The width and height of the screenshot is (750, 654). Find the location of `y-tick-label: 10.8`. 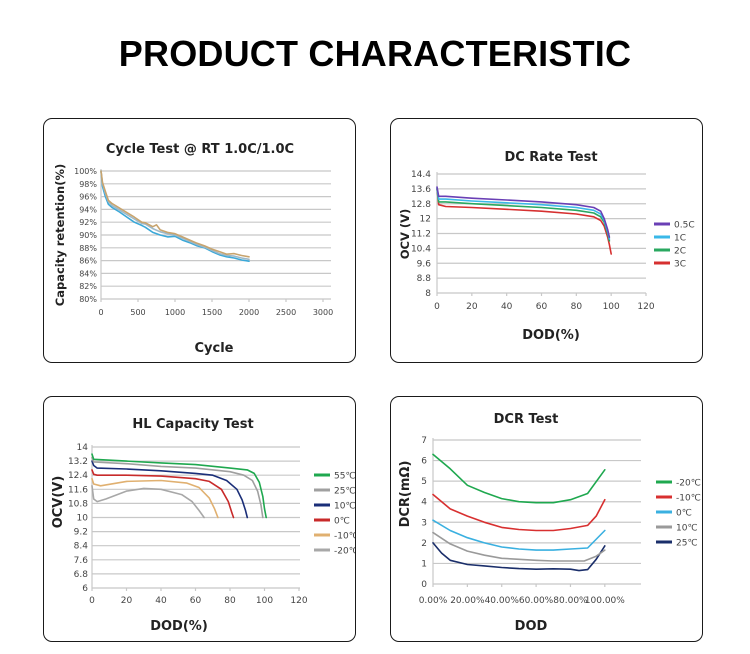

y-tick-label: 10.8 is located at coordinates (78, 504).